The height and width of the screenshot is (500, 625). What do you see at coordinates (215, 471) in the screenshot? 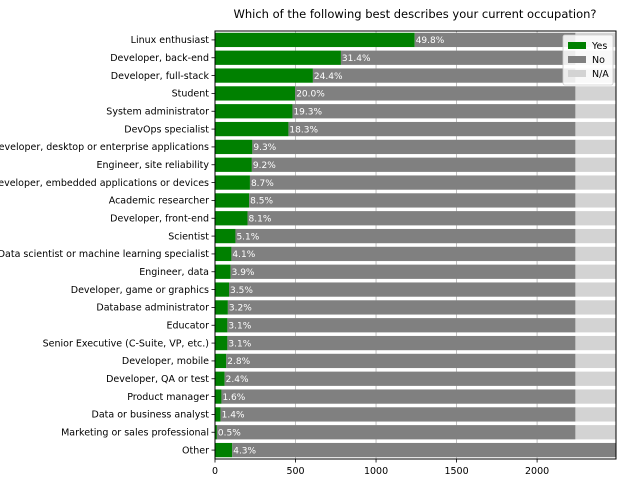
I see `x-tick-label: 0` at bounding box center [215, 471].